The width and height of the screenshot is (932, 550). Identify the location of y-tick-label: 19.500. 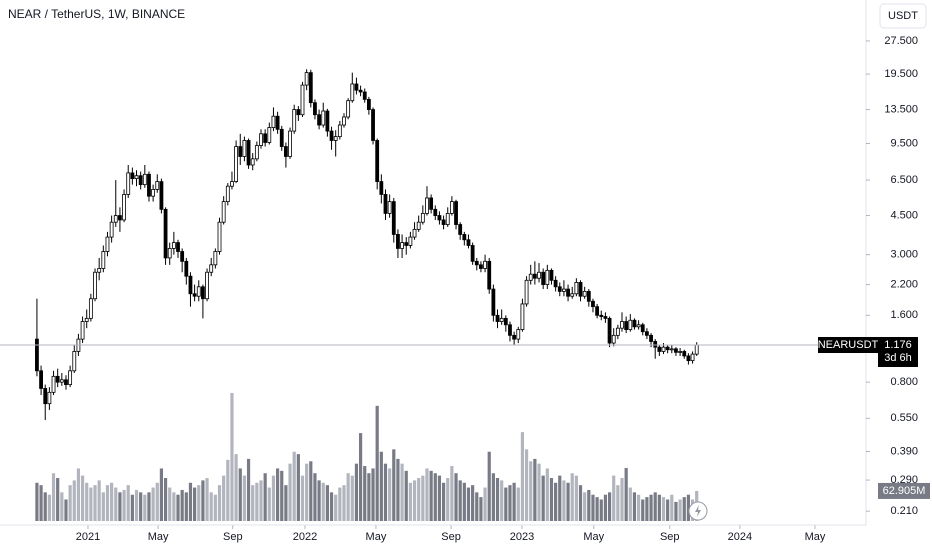
(901, 74).